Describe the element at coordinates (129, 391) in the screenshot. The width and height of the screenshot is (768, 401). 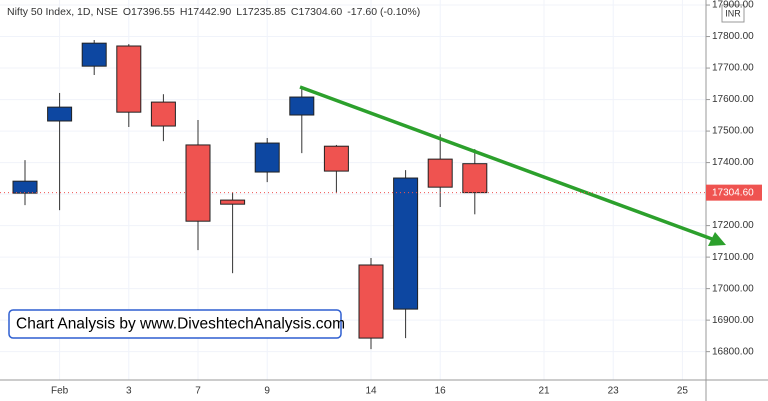
I see `x-tick-label: 3` at that location.